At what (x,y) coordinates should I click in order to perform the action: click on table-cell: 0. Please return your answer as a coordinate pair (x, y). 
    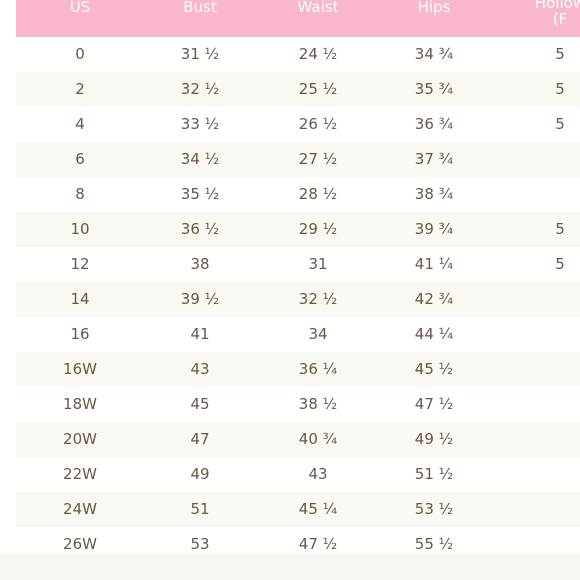
    Looking at the image, I should click on (80, 54).